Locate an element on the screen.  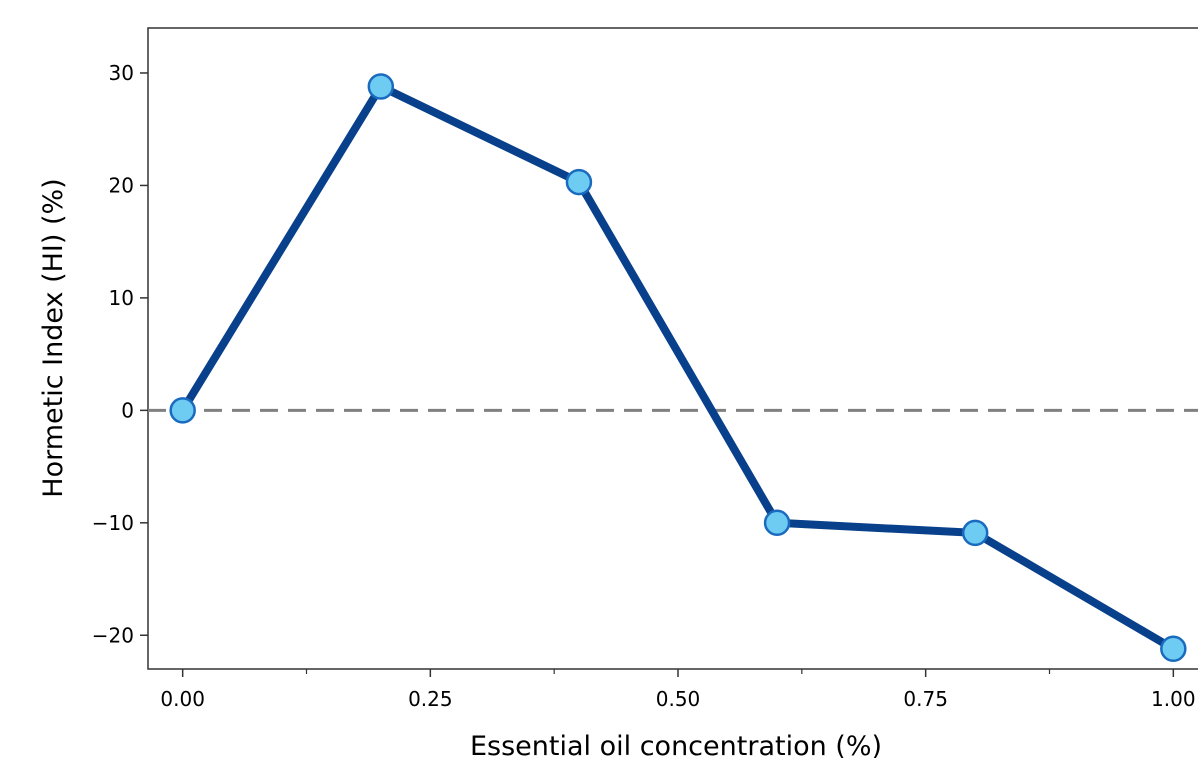
x-axis-label: Essential oil concentration (%) is located at coordinates (676, 744).